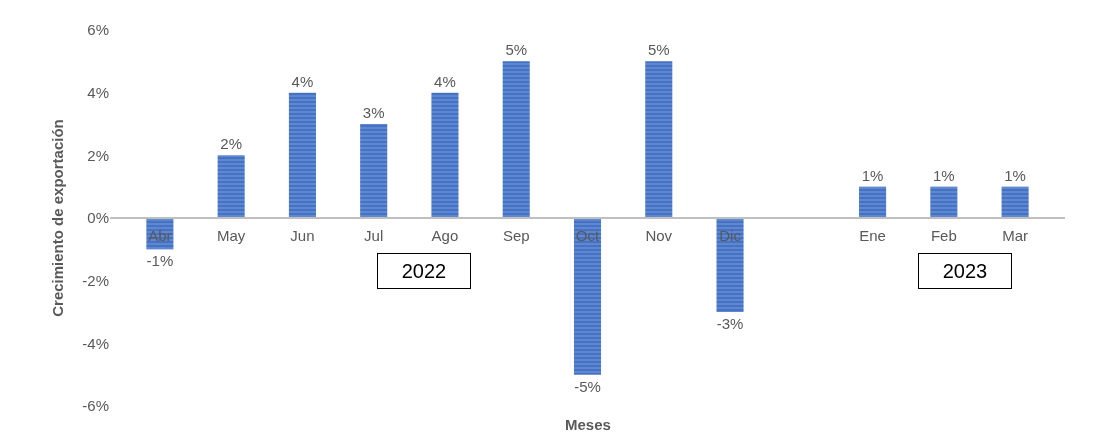 This screenshot has height=441, width=1095. I want to click on x-tick-label: Feb, so click(943, 235).